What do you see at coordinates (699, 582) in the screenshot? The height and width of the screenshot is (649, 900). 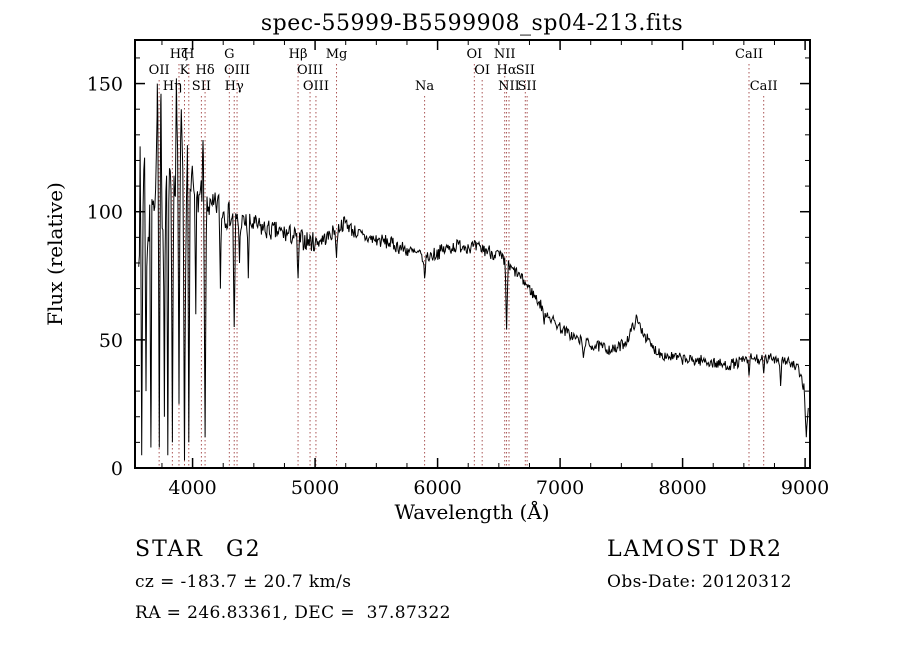 I see `obs-date: Obs-Date: 20120312` at bounding box center [699, 582].